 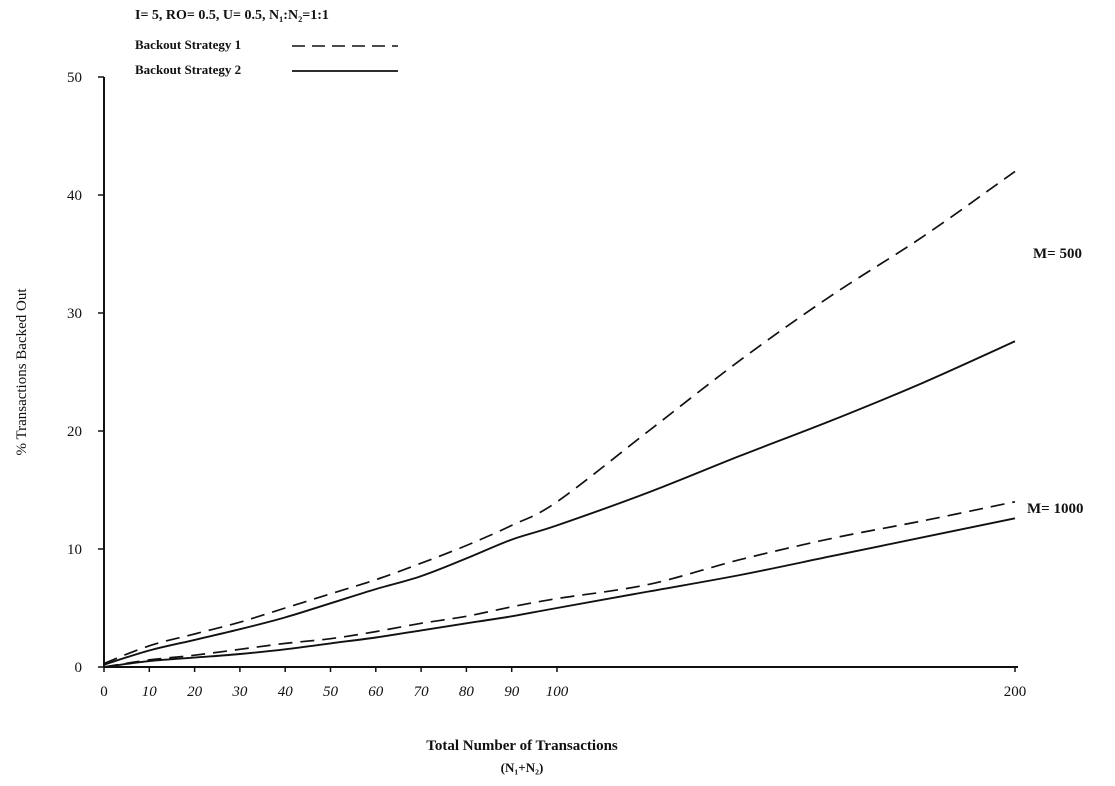 I want to click on y-tick-label: 50, so click(x=74, y=78).